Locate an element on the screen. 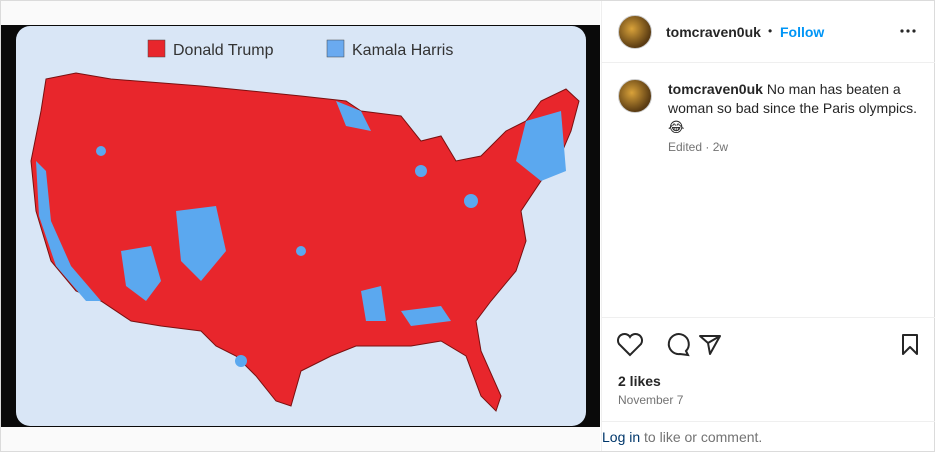  likes-count: 2 likes is located at coordinates (639, 381).